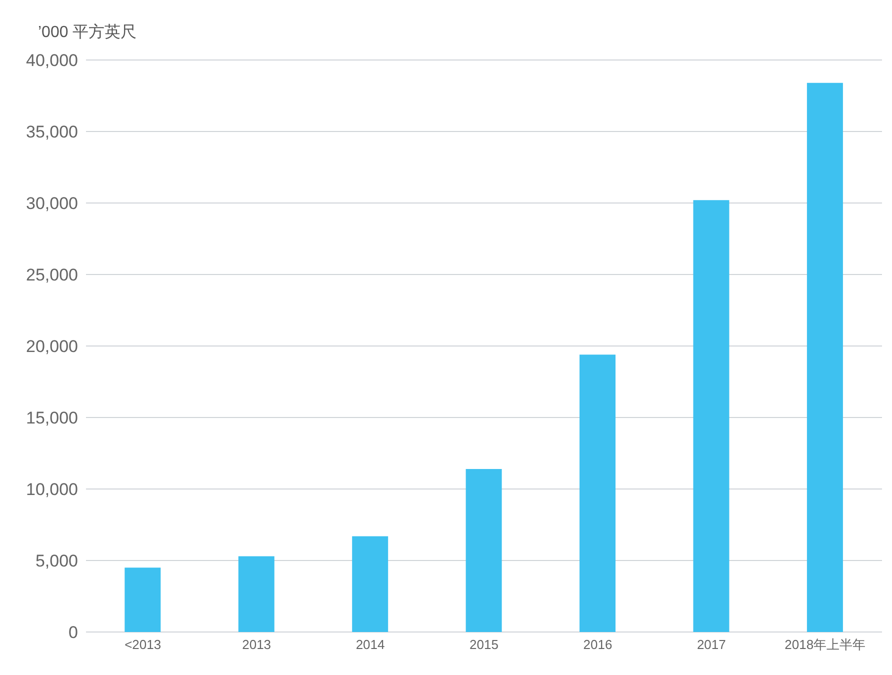 The width and height of the screenshot is (892, 675). I want to click on y-tick-label: 20,000, so click(52, 346).